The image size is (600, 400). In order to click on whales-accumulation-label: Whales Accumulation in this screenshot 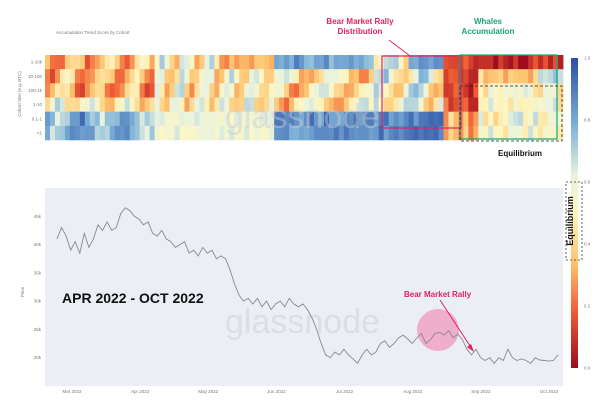, I will do `click(488, 26)`.